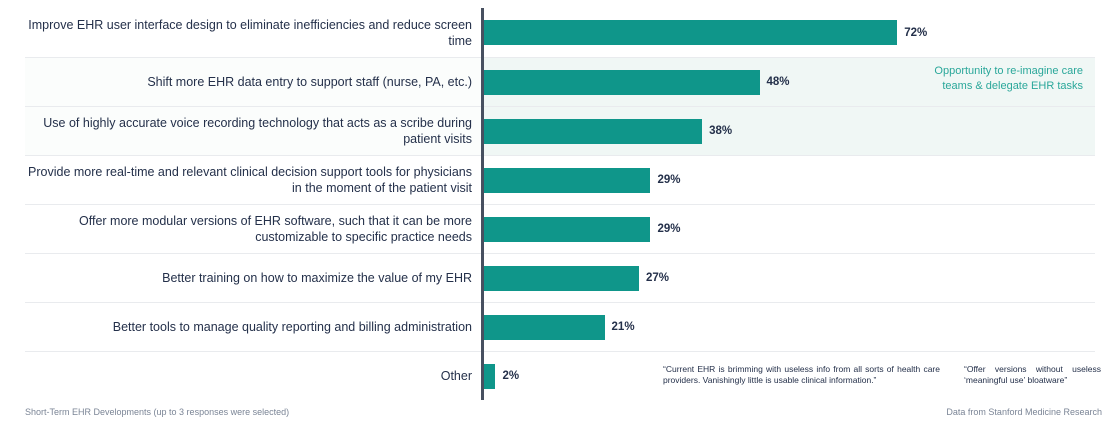 This screenshot has height=436, width=1116. What do you see at coordinates (788, 131) in the screenshot?
I see `bar-track: 38%` at bounding box center [788, 131].